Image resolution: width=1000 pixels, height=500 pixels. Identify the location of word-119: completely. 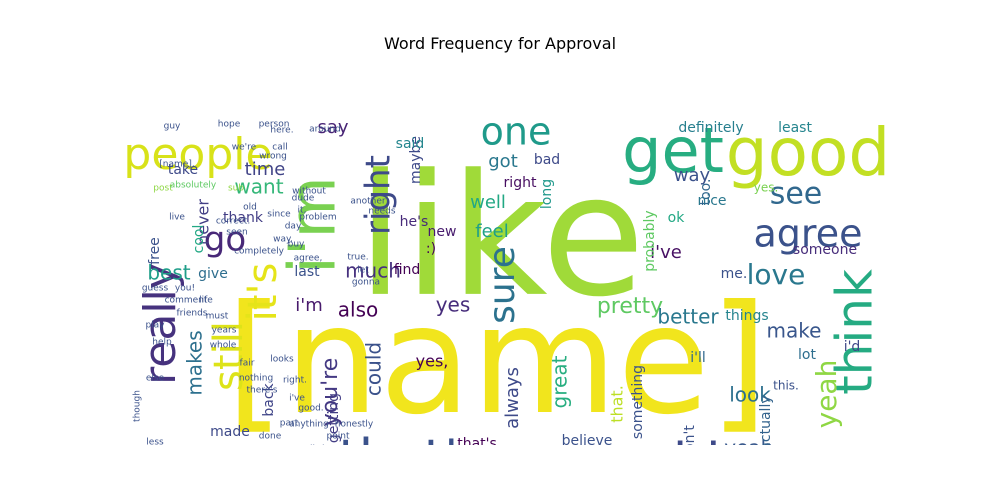
(259, 252).